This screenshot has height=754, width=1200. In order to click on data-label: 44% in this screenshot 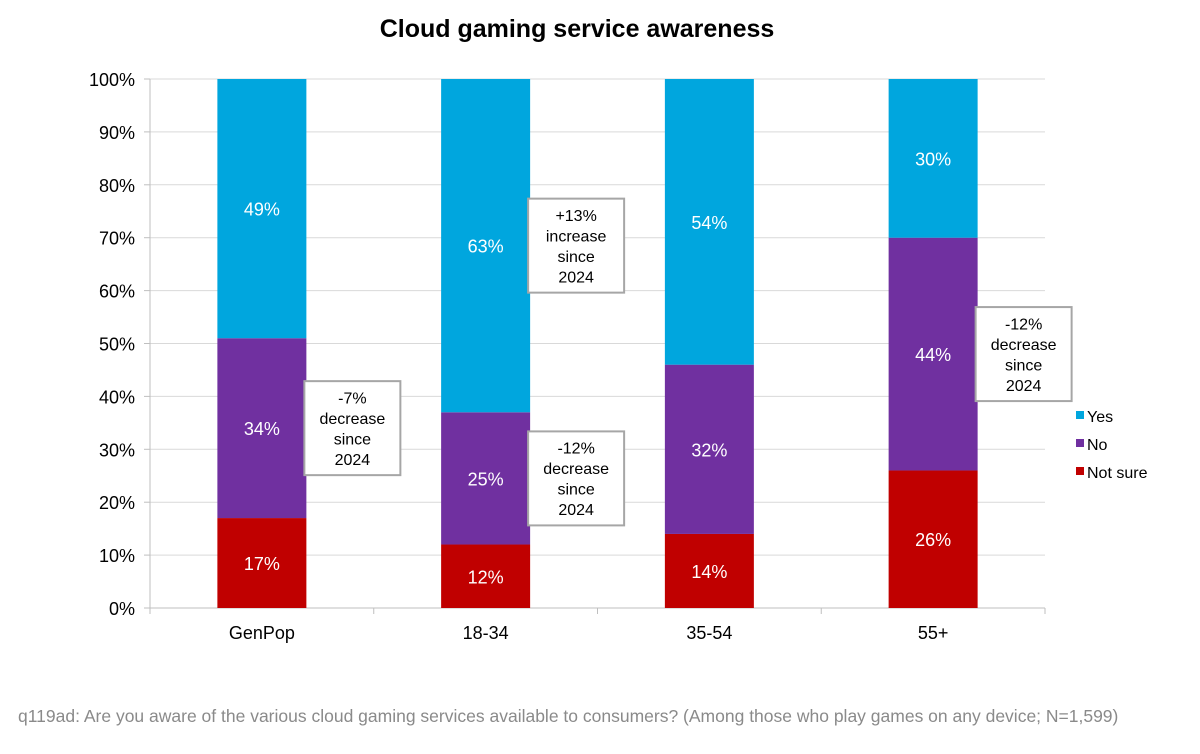, I will do `click(933, 355)`.